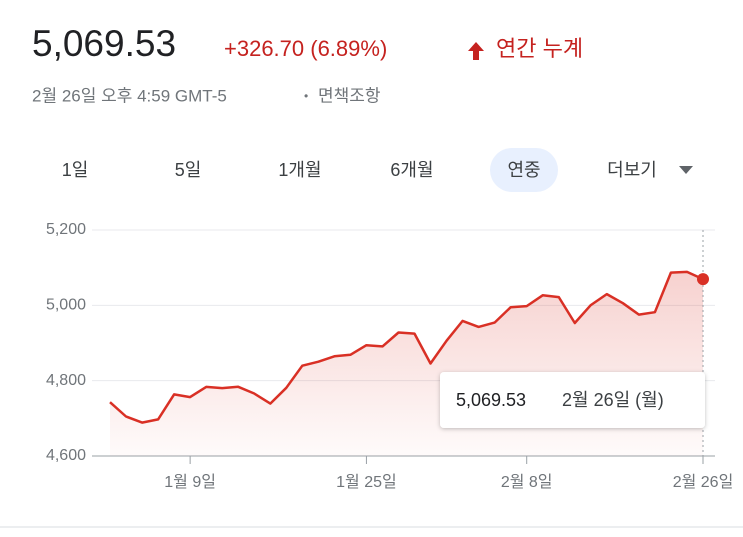 This screenshot has height=537, width=743. I want to click on y-tick-label: 4,600, so click(66, 455).